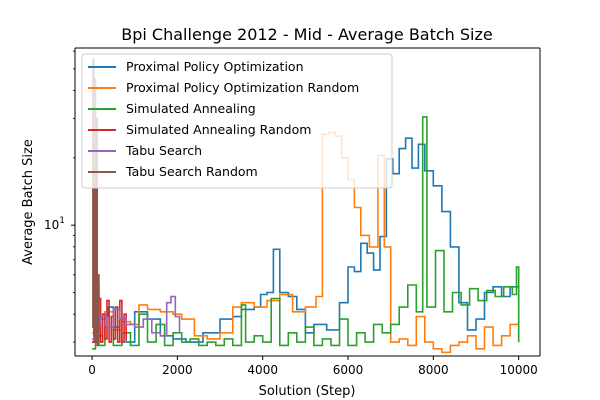 The height and width of the screenshot is (400, 600). What do you see at coordinates (215, 66) in the screenshot?
I see `legend-label: Proximal Policy Optimization` at bounding box center [215, 66].